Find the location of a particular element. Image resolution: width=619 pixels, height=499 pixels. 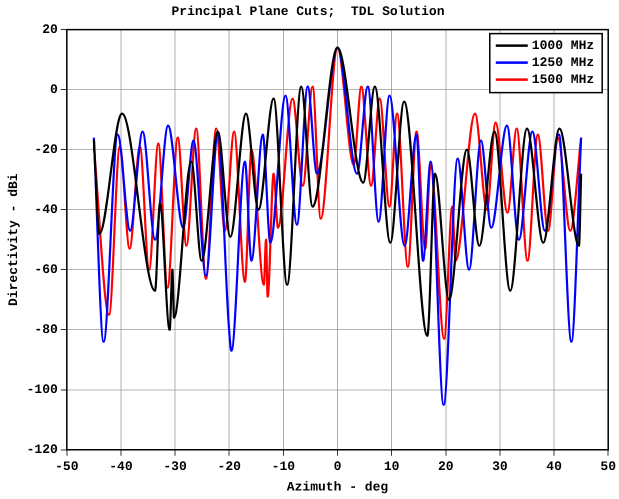

y-tick-label: -80 is located at coordinates (46, 330).